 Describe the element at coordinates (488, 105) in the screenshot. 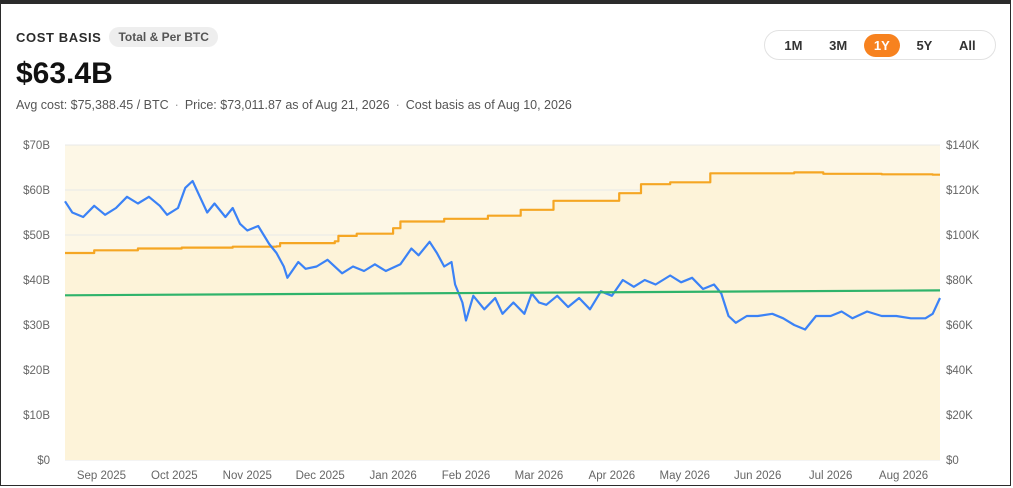

I see `basis-date-text: Cost basis as of Aug 10, 2026` at that location.